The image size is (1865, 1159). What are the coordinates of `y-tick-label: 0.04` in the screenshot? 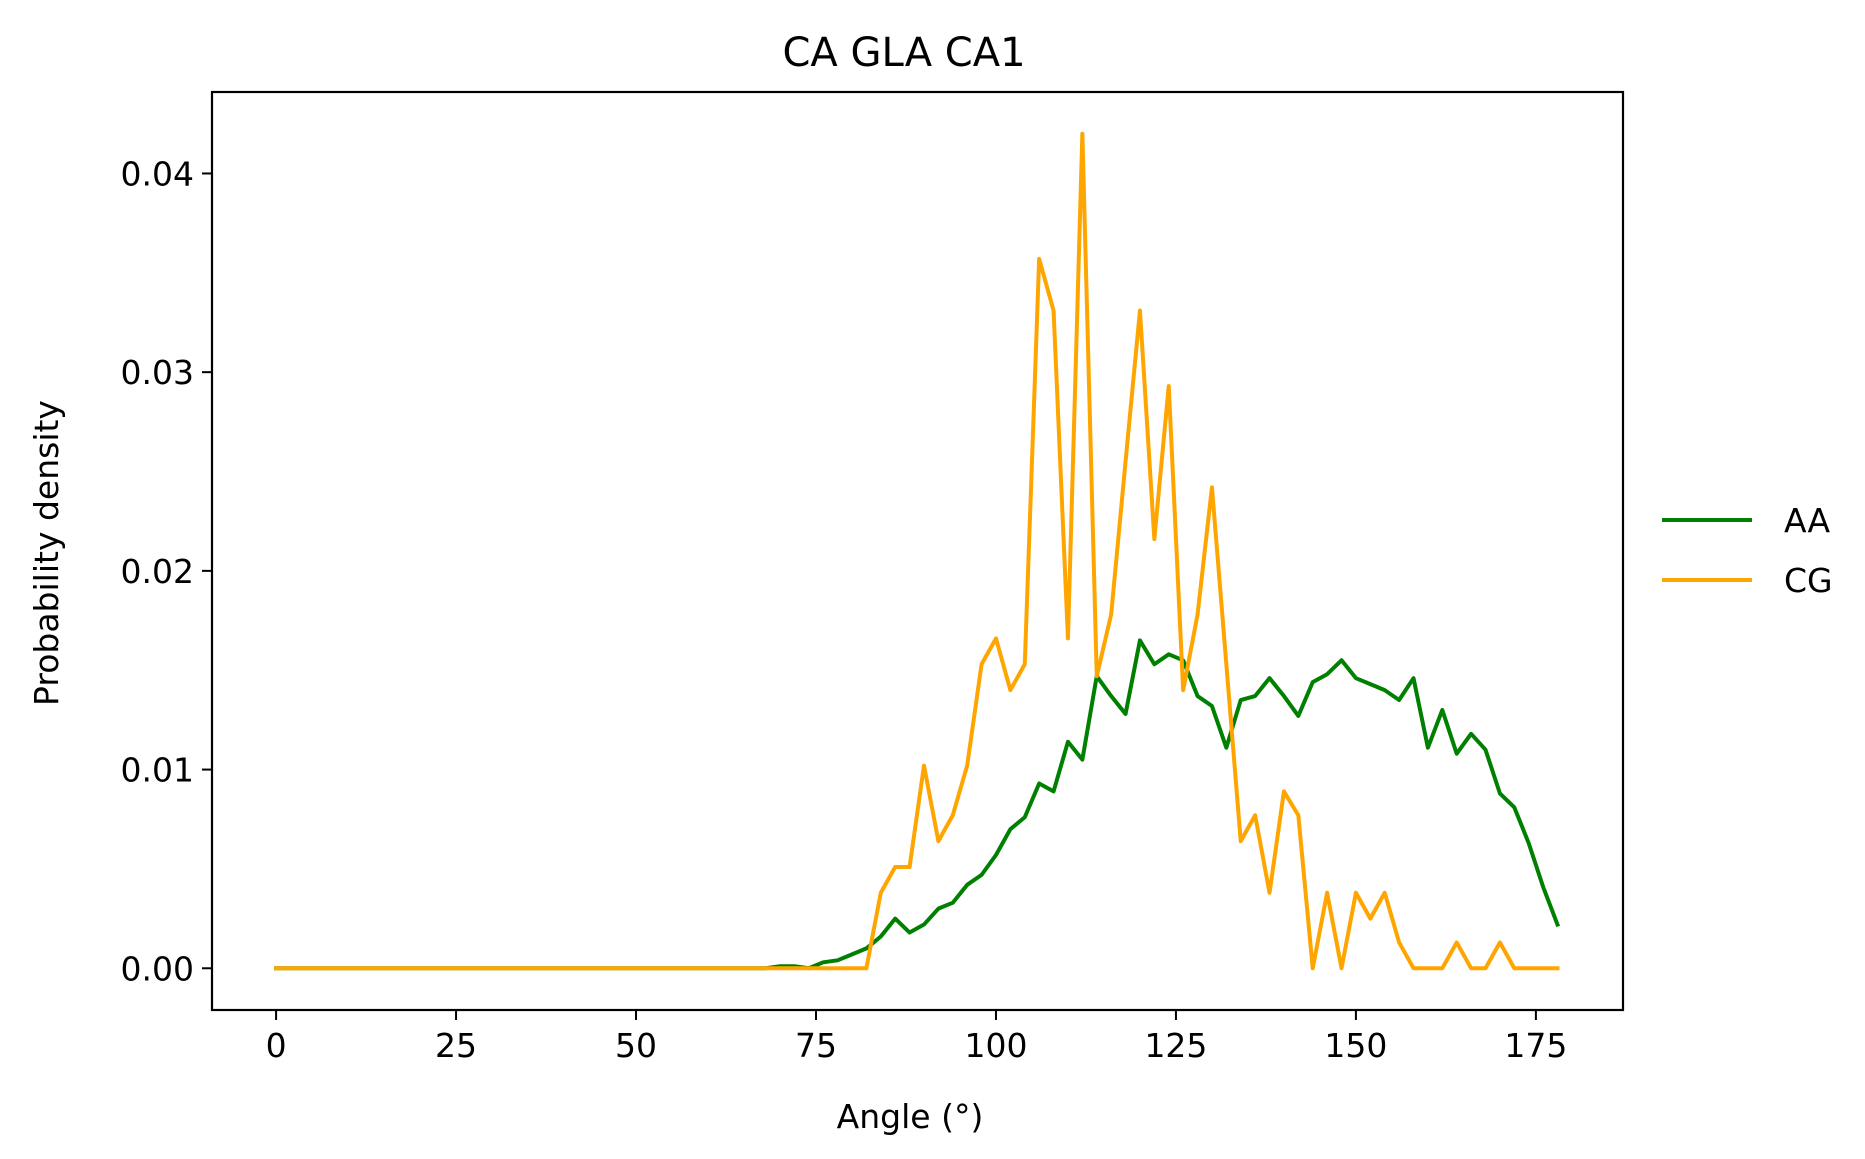 It's located at (157, 173).